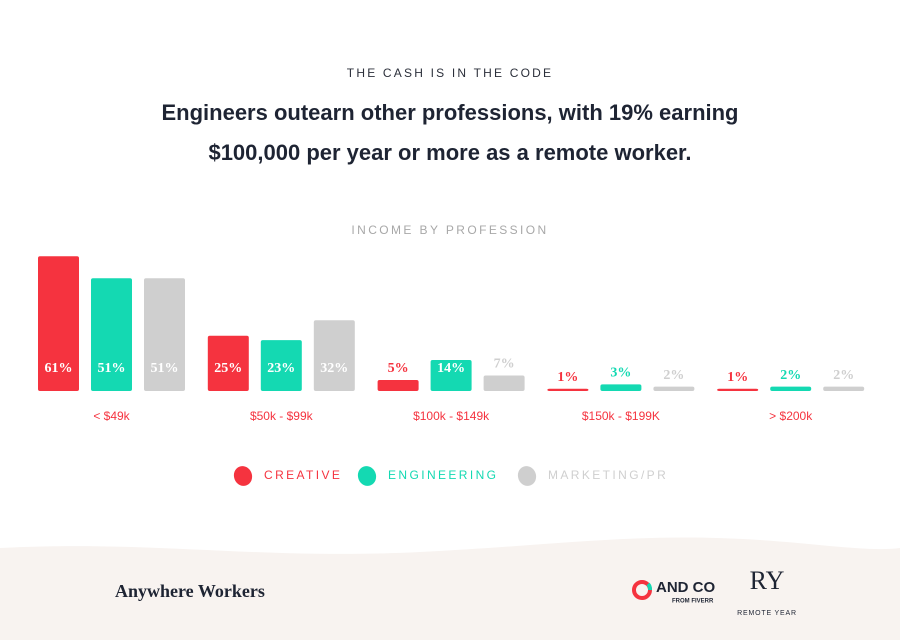 This screenshot has width=900, height=640. Describe the element at coordinates (398, 368) in the screenshot. I see `value-label: 5%` at that location.